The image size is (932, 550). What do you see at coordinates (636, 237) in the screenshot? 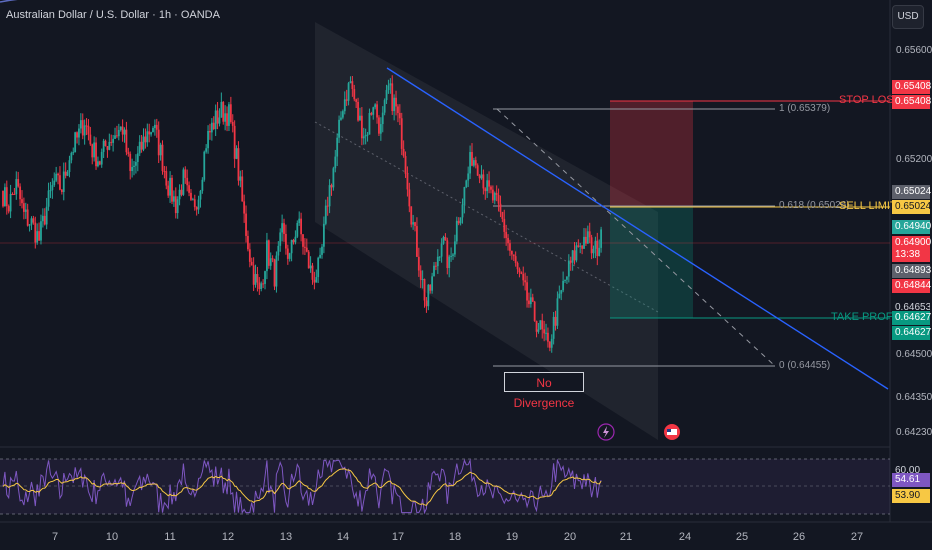
I see `fib-trend-line` at bounding box center [636, 237].